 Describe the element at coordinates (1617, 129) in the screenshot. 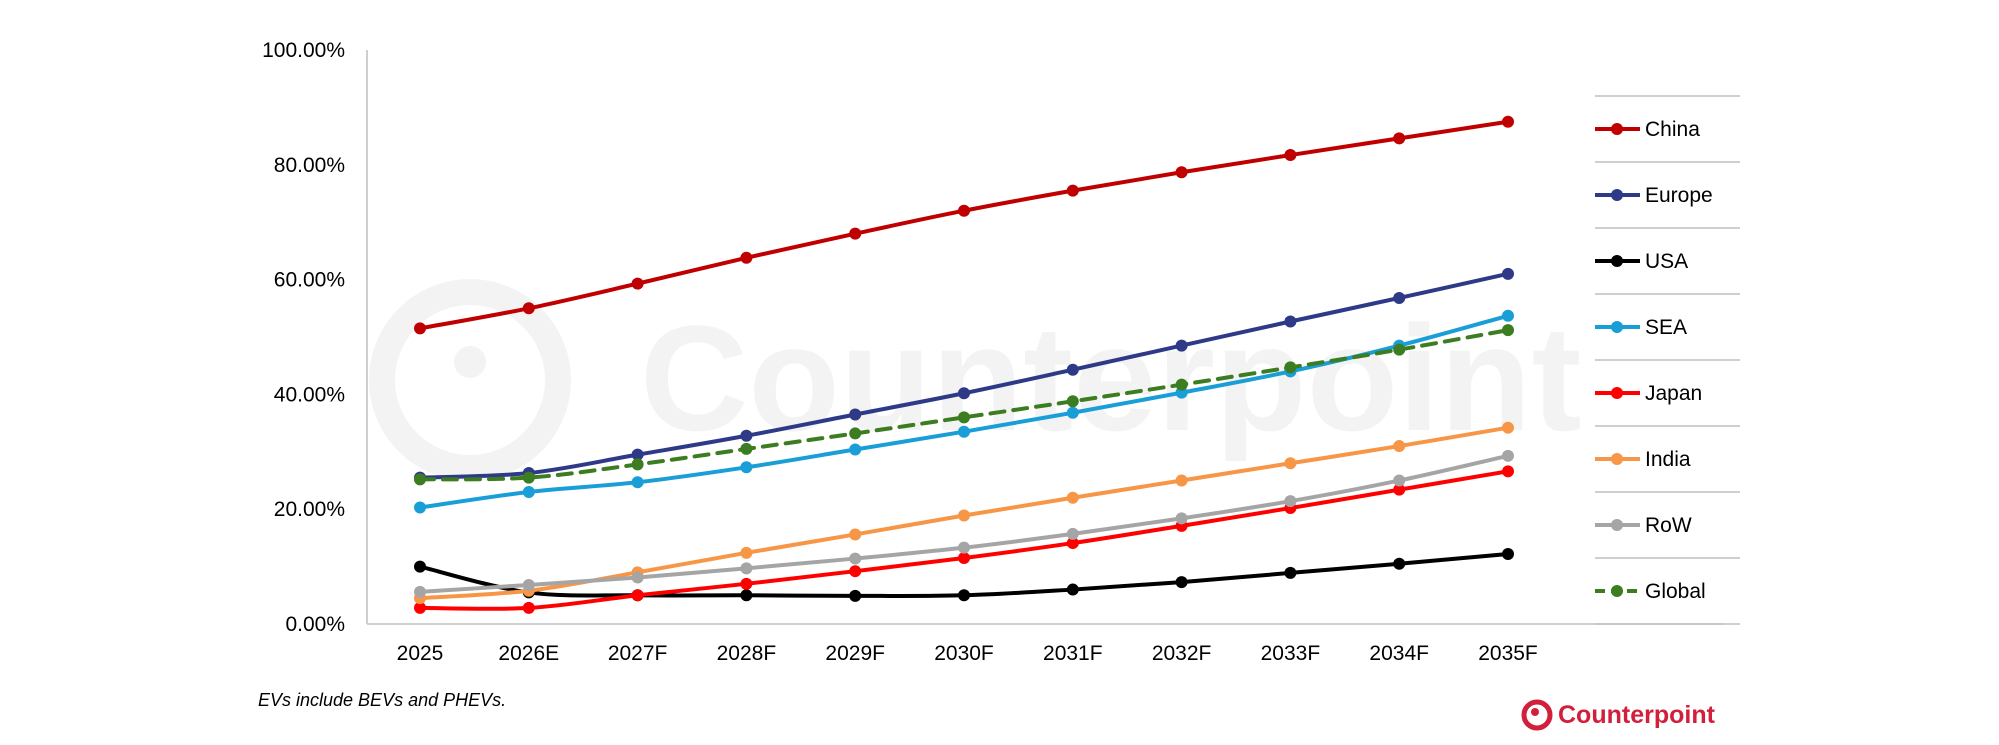

I see `legend-marker-china` at that location.